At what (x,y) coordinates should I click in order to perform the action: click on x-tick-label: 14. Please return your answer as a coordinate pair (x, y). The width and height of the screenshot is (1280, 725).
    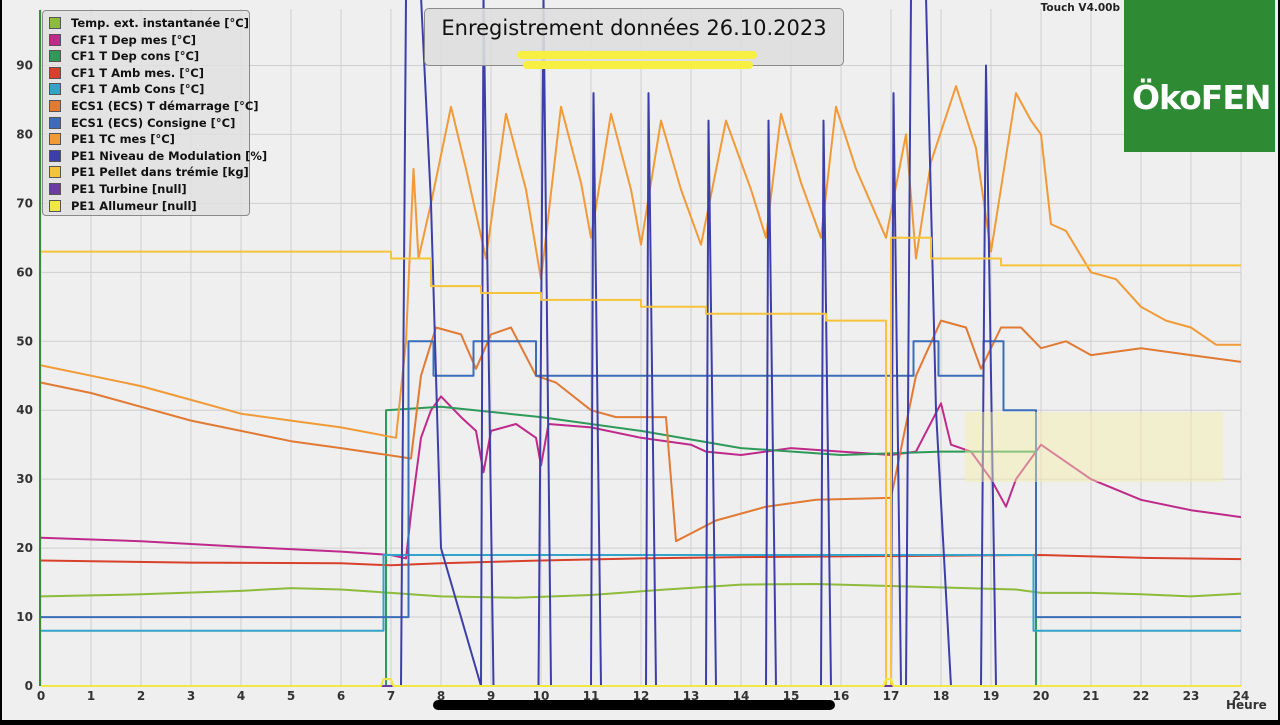
    Looking at the image, I should click on (741, 696).